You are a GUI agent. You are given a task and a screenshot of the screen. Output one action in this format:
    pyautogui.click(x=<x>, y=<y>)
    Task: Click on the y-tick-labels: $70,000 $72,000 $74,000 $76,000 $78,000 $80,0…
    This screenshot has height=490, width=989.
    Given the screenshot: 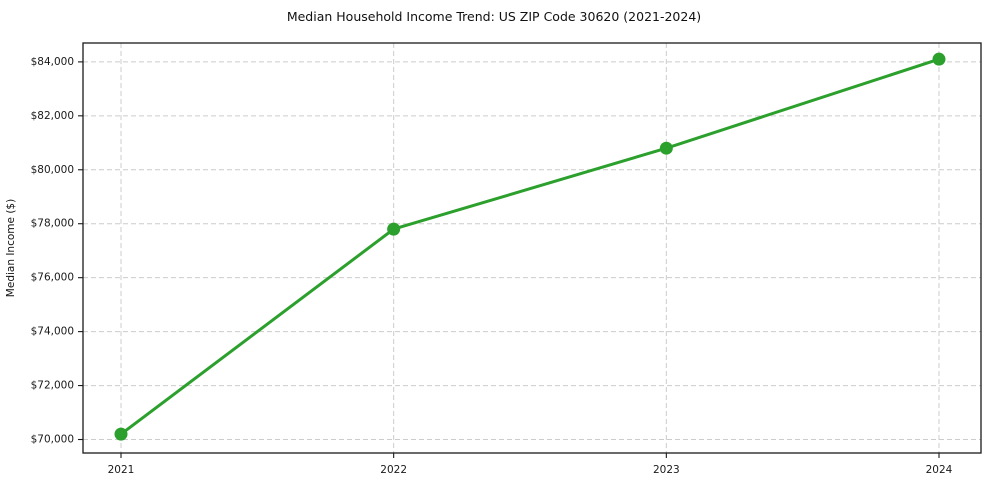 What is the action you would take?
    pyautogui.click(x=52, y=251)
    